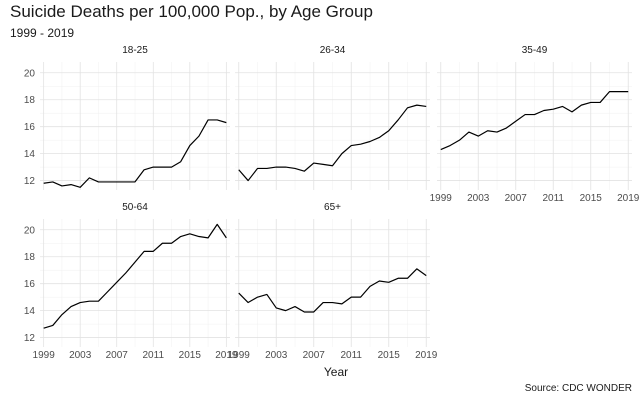  I want to click on facet-label: 50-64, so click(135, 207).